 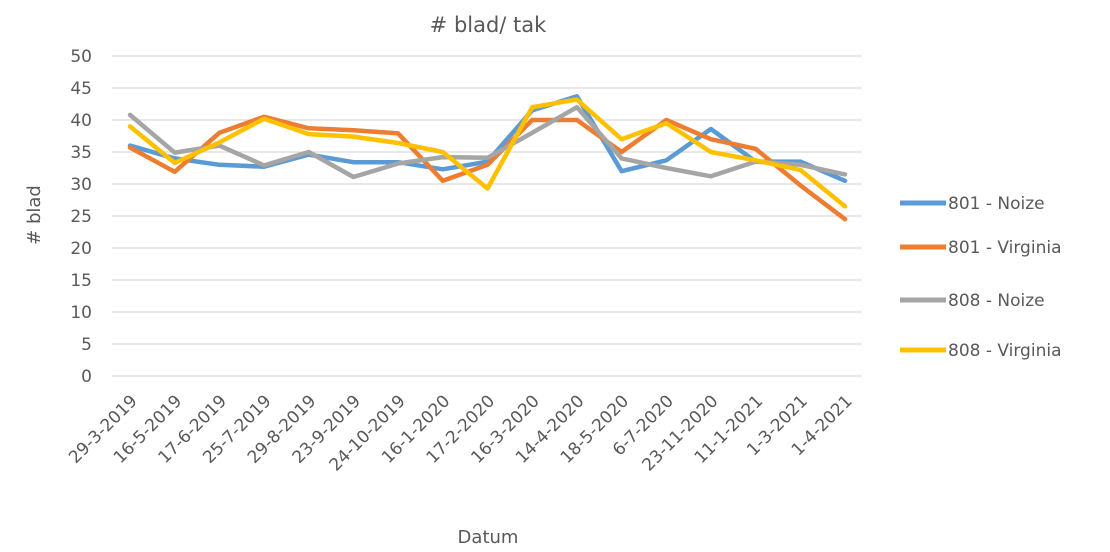 What do you see at coordinates (86, 377) in the screenshot?
I see `y-tick-label: 0` at bounding box center [86, 377].